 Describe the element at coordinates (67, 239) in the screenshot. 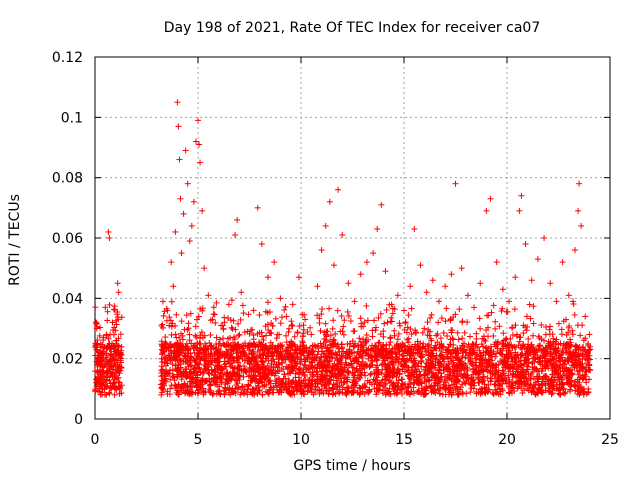

I see `y-tick-label: 0.06` at that location.